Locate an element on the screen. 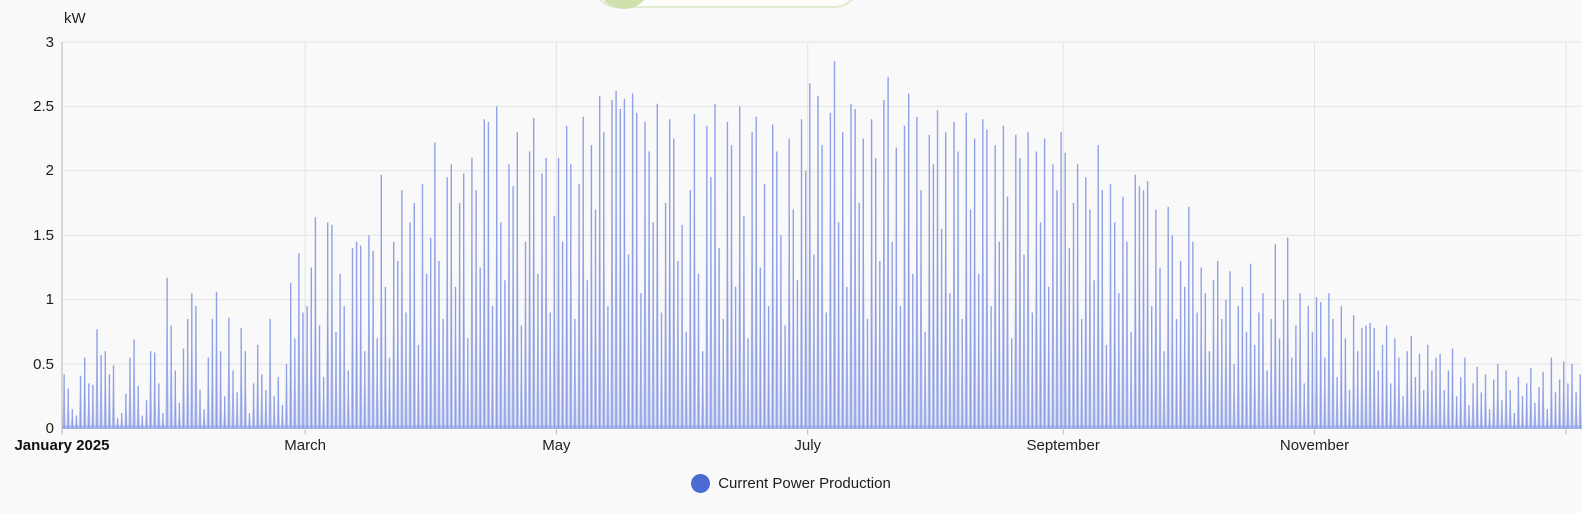 Image resolution: width=1582 pixels, height=513 pixels. x-axis-tick-label: January 2025 is located at coordinates (62, 445).